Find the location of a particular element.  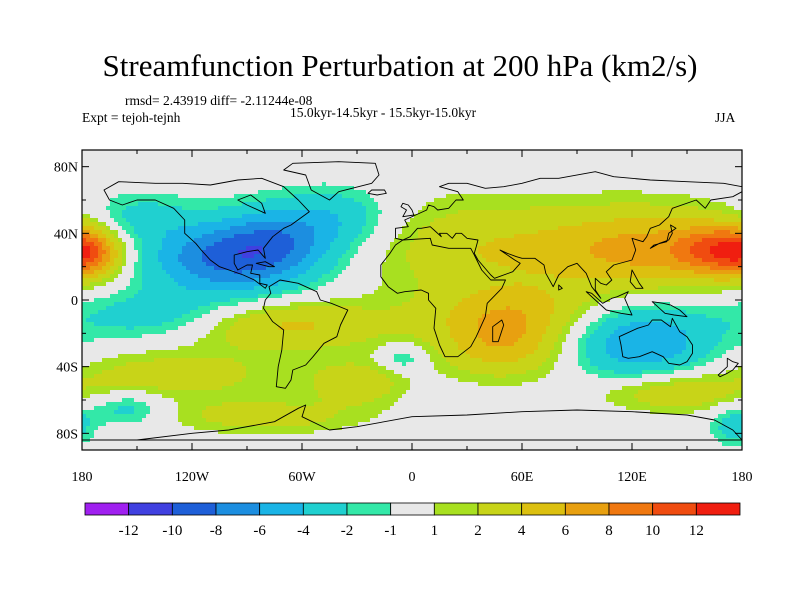

colorbar-label: 10 is located at coordinates (652, 531).